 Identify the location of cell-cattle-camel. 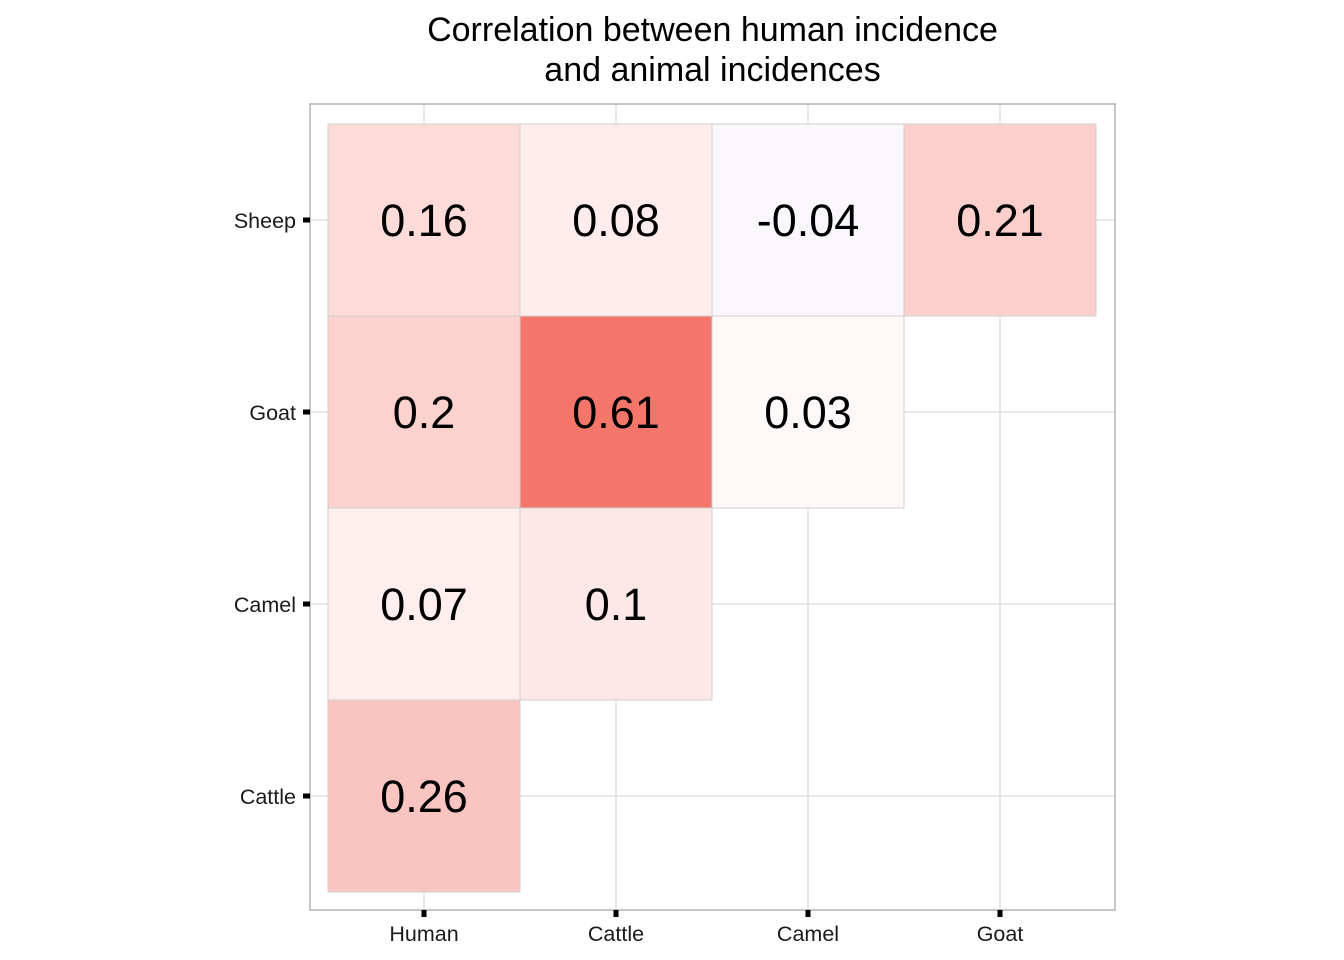
(616, 604).